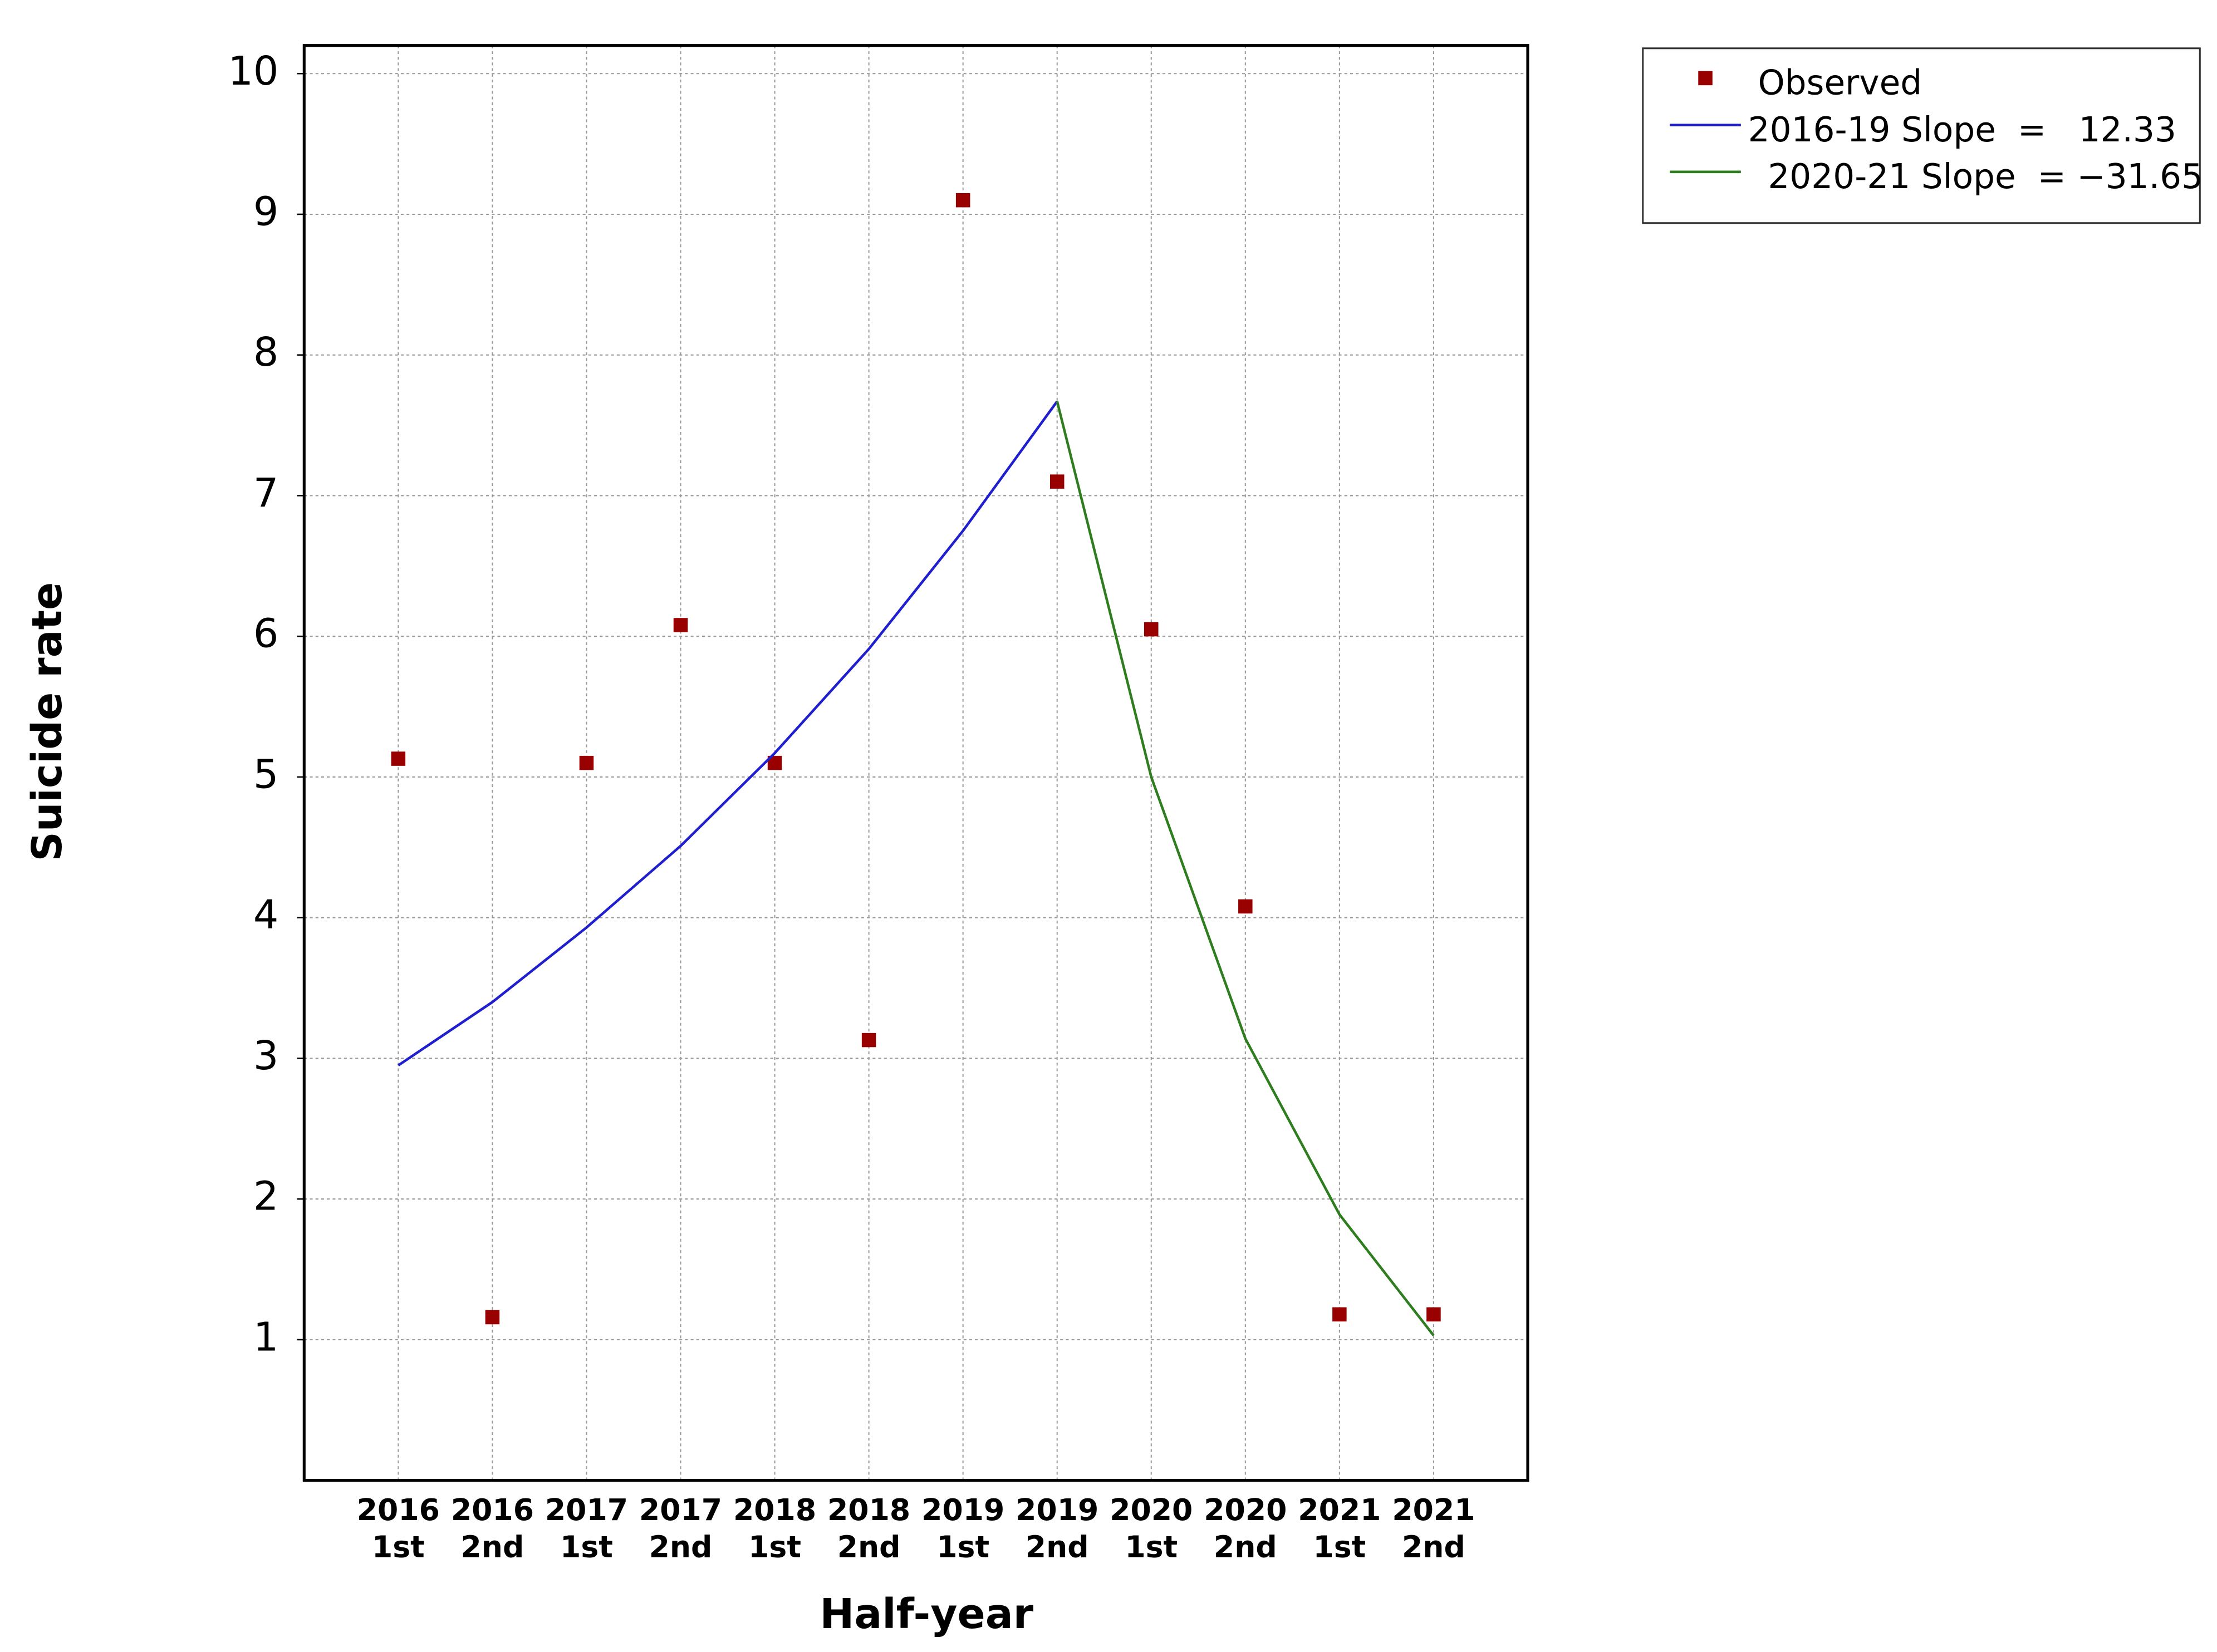 This screenshot has width=2217, height=1652. Describe the element at coordinates (265, 634) in the screenshot. I see `y-tick-label: 6` at that location.